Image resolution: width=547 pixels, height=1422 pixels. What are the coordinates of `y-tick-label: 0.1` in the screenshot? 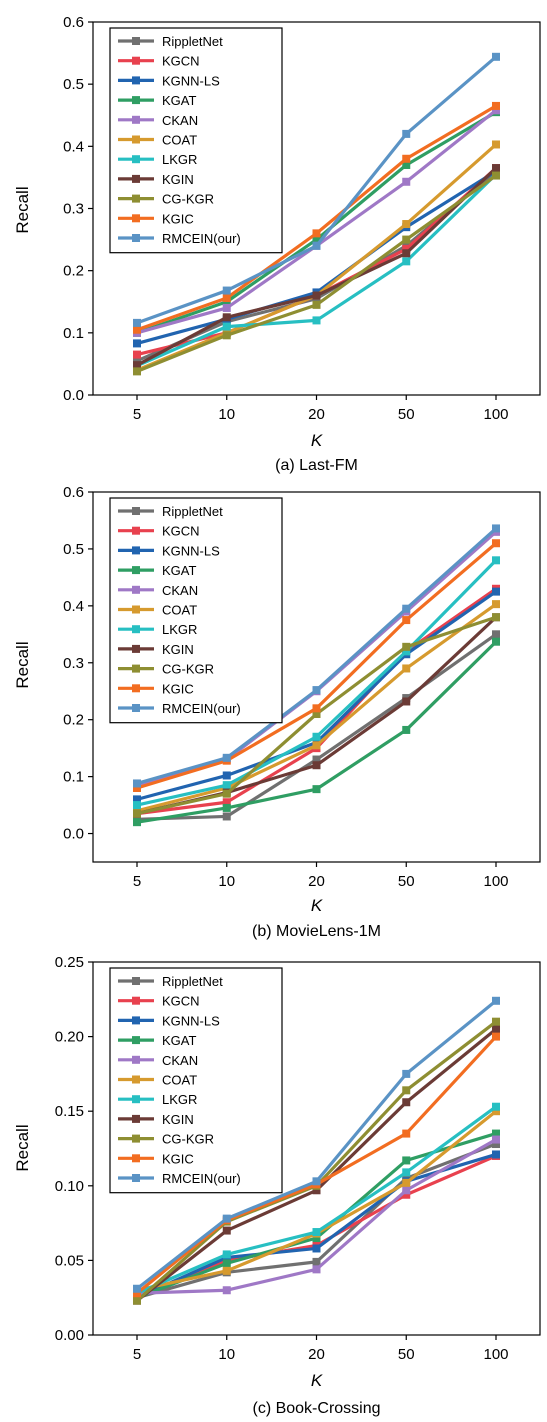 It's located at (73, 333).